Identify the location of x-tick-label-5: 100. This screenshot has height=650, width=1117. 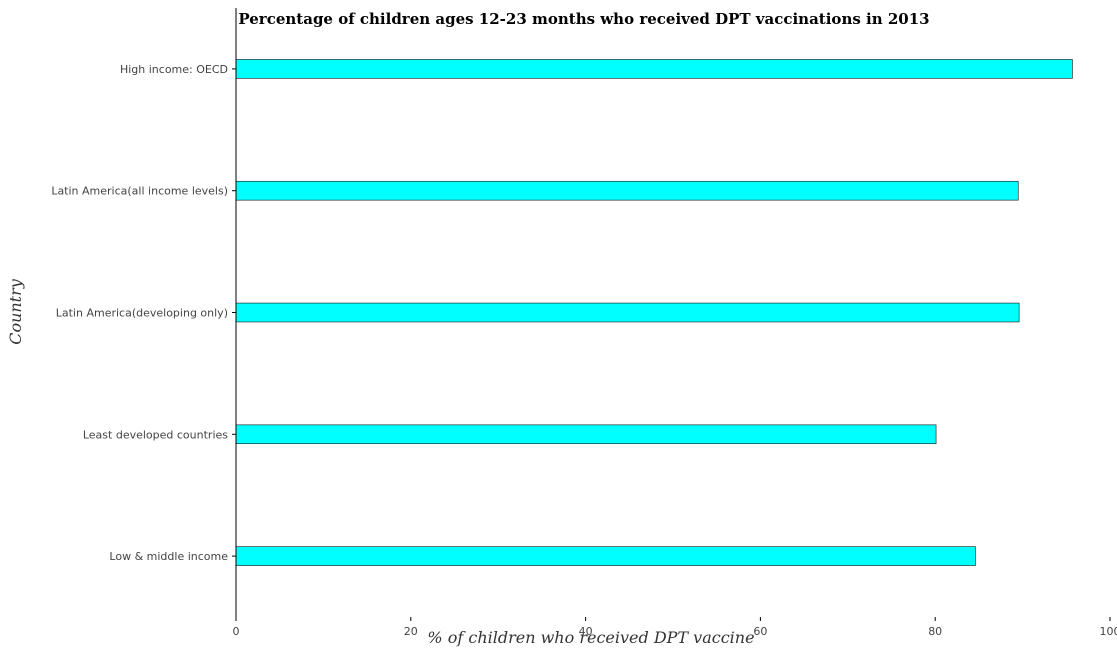
(1108, 631).